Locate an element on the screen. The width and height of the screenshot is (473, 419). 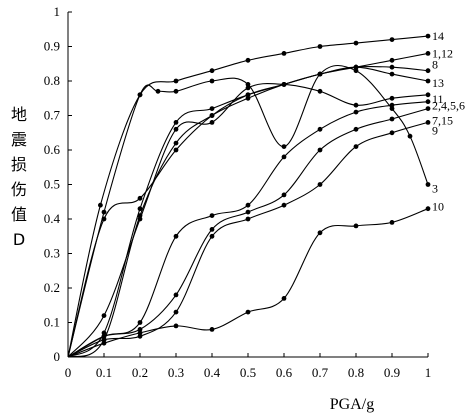
x-tick-label: 0.9 is located at coordinates (392, 372).